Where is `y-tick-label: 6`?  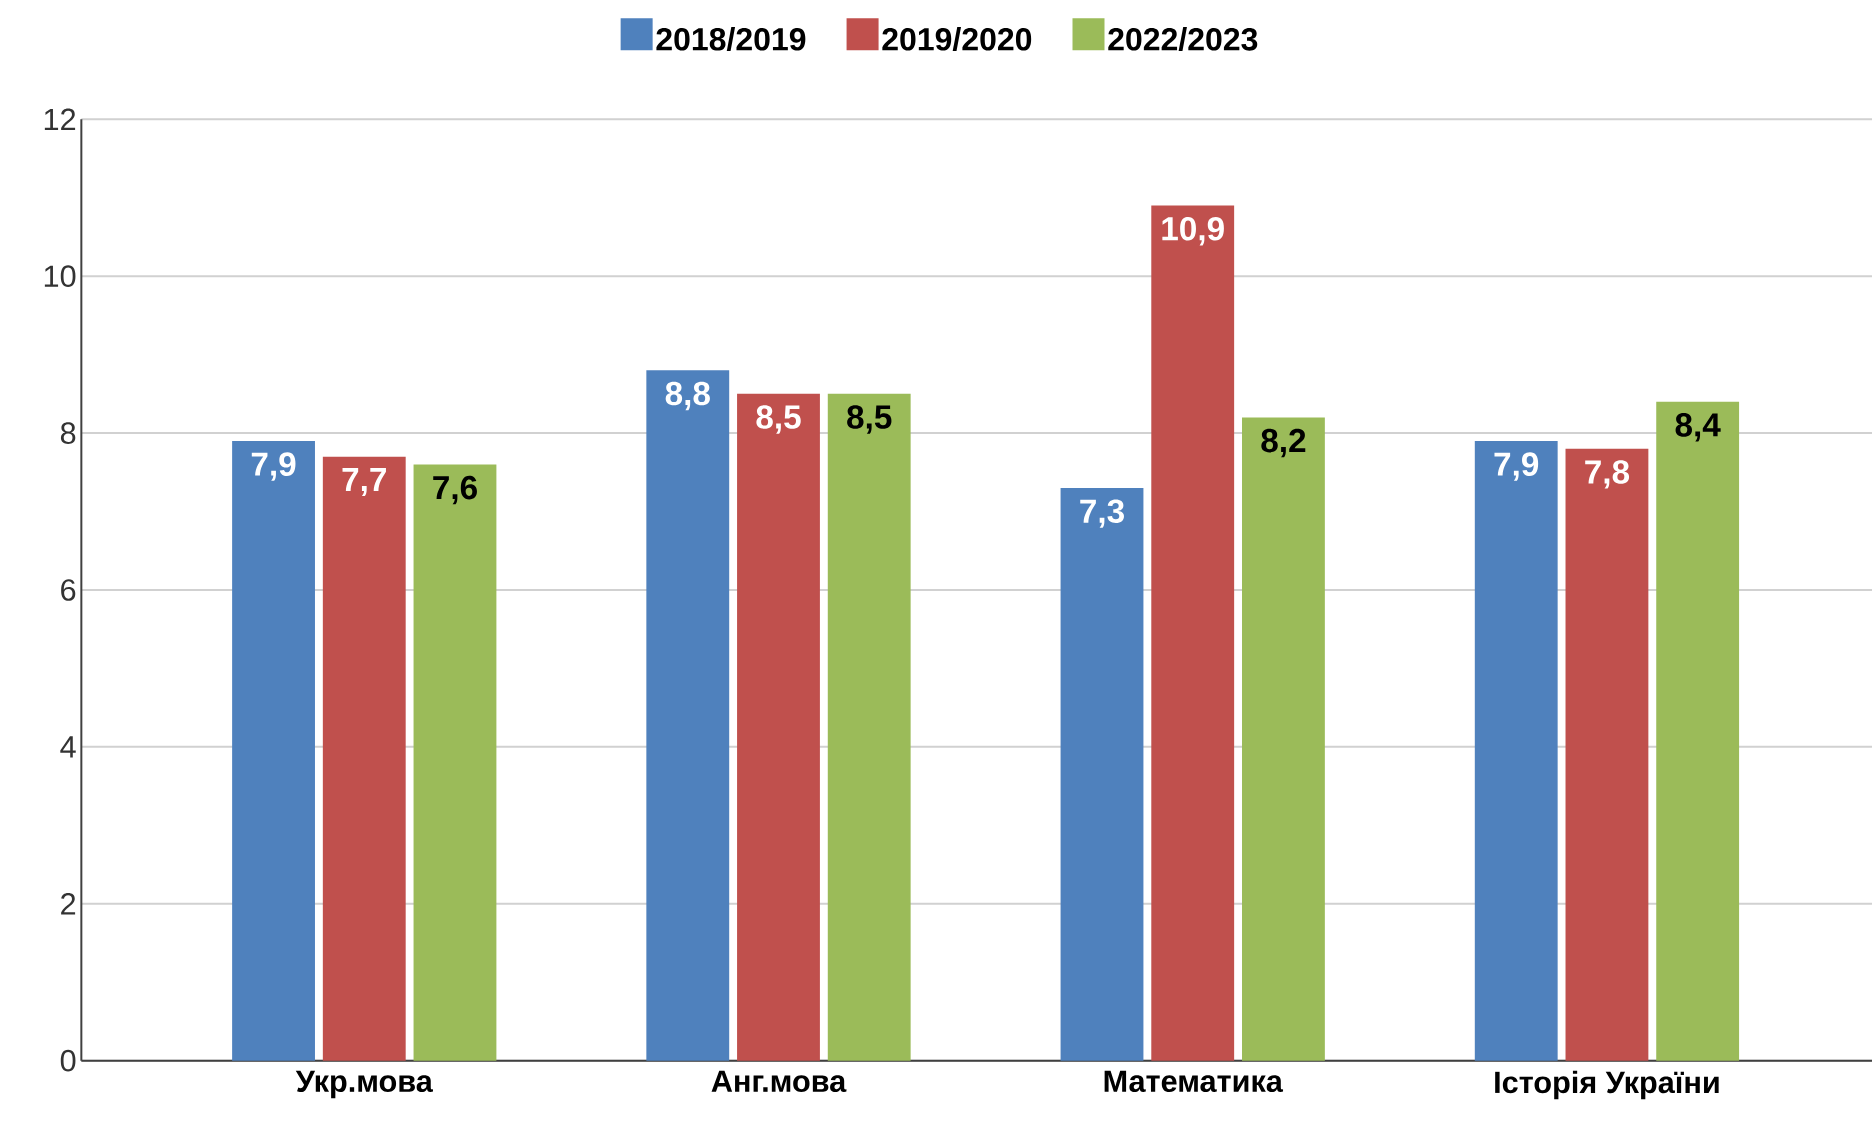 y-tick-label: 6 is located at coordinates (68, 590).